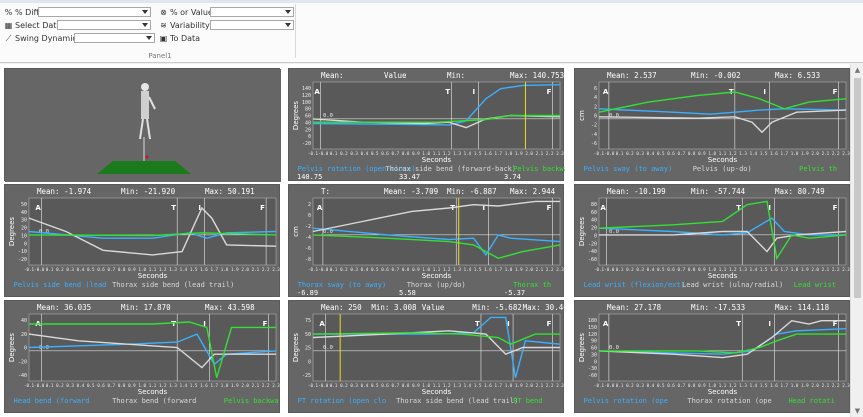 Image resolution: width=863 pixels, height=417 pixels. What do you see at coordinates (308, 117) in the screenshot?
I see `y-tick-label: 60` at bounding box center [308, 117].